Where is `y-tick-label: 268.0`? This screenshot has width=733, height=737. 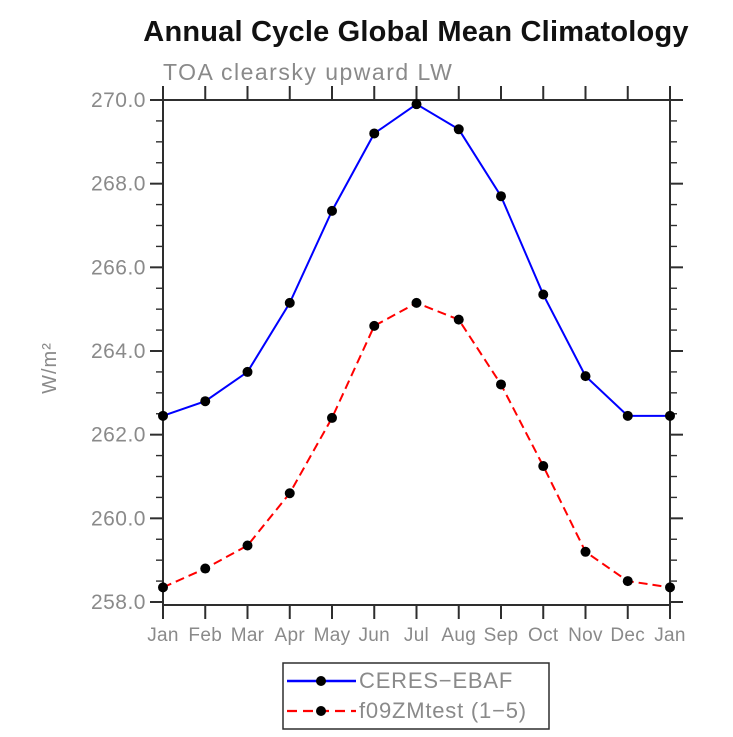
y-tick-label: 268.0 is located at coordinates (118, 184).